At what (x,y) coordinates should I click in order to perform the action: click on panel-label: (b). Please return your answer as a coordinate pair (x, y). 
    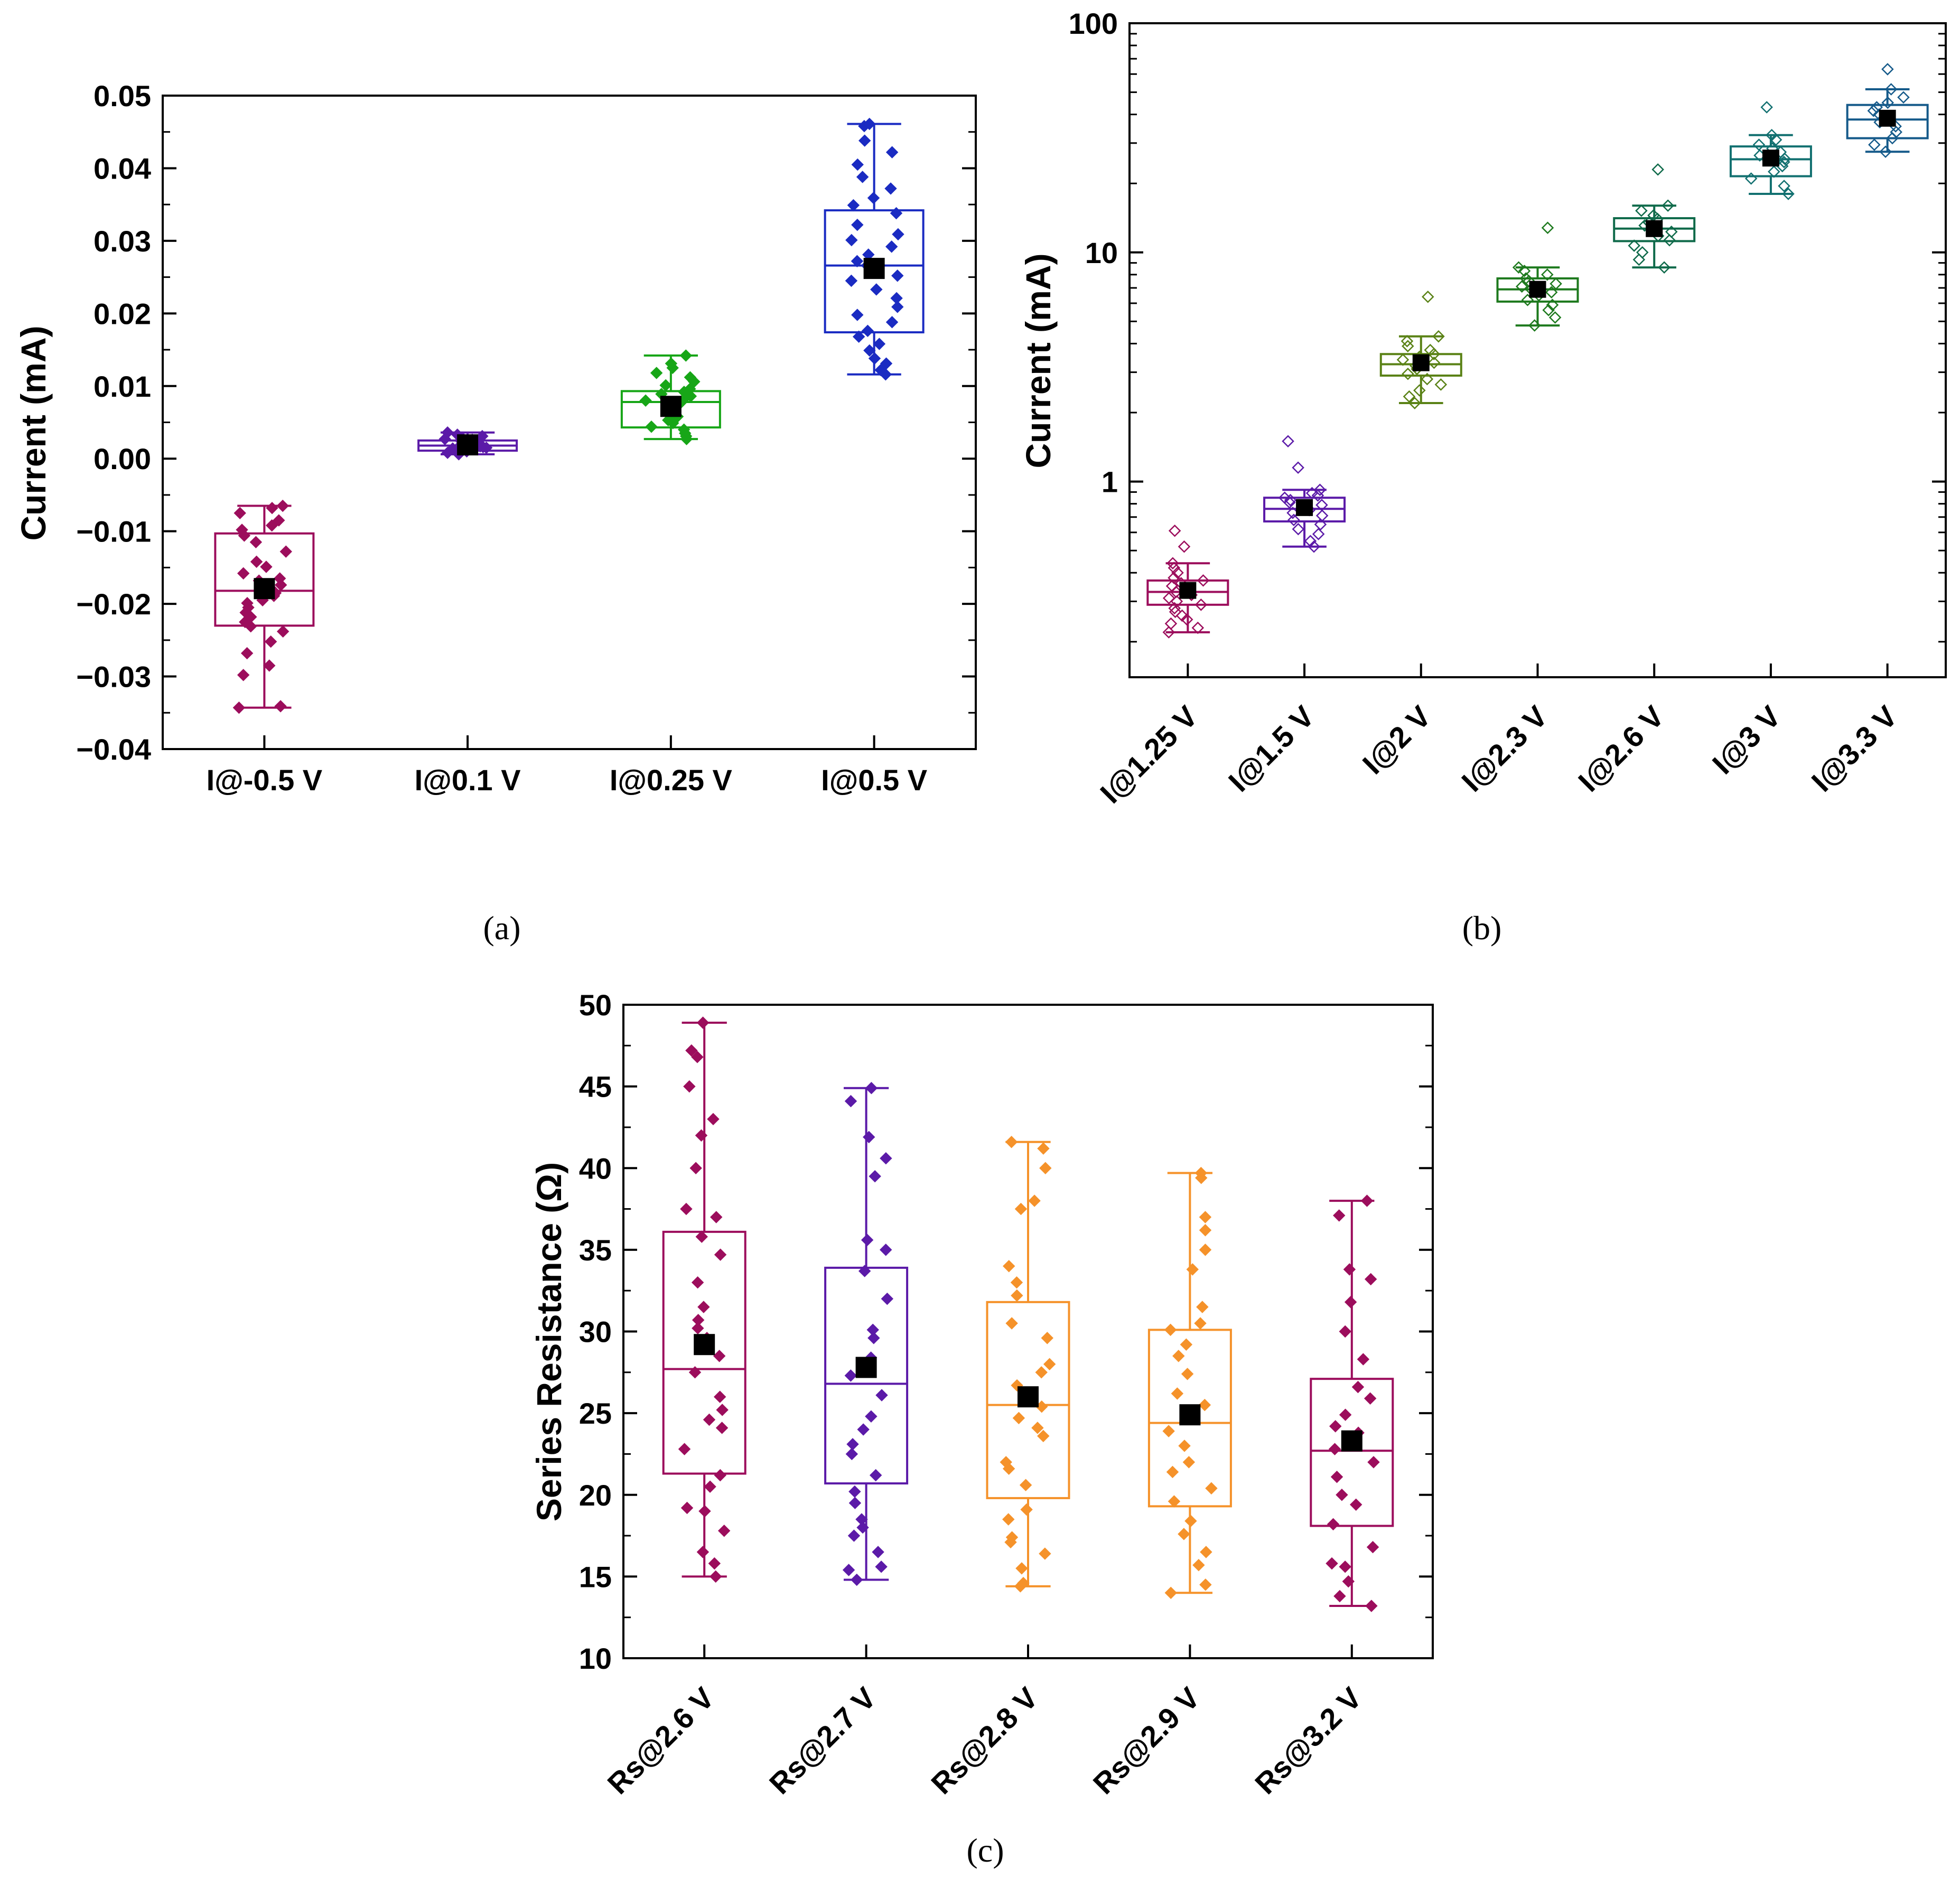
    Looking at the image, I should click on (1482, 928).